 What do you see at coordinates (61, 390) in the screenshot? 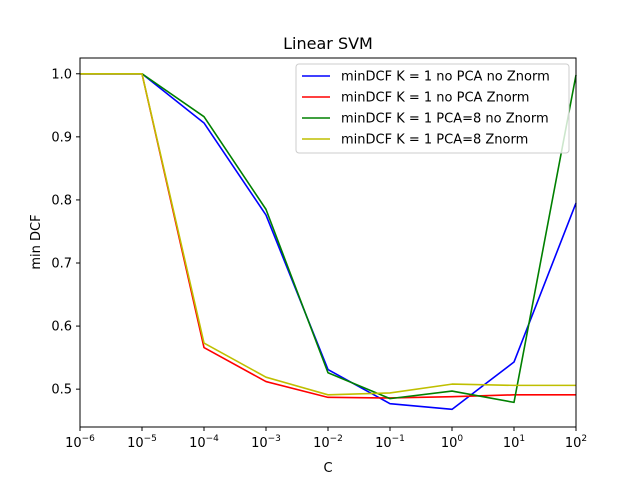
I see `y-tick-label: 0.5` at bounding box center [61, 390].